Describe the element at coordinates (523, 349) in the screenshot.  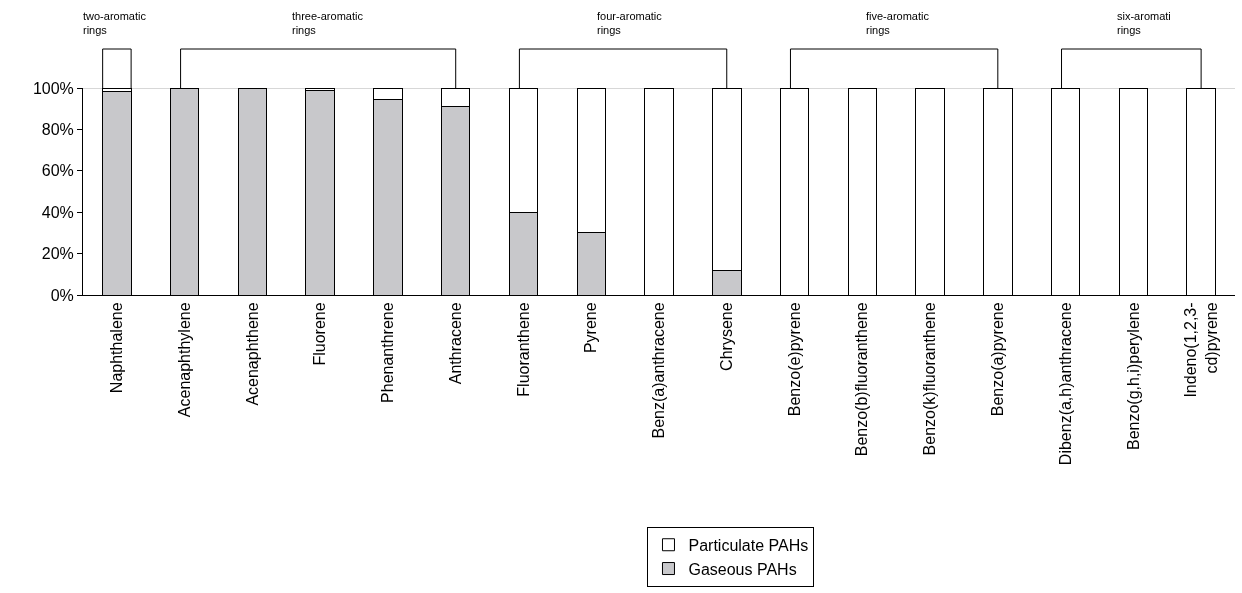
I see `x-tick-label: Fluoranthene` at that location.